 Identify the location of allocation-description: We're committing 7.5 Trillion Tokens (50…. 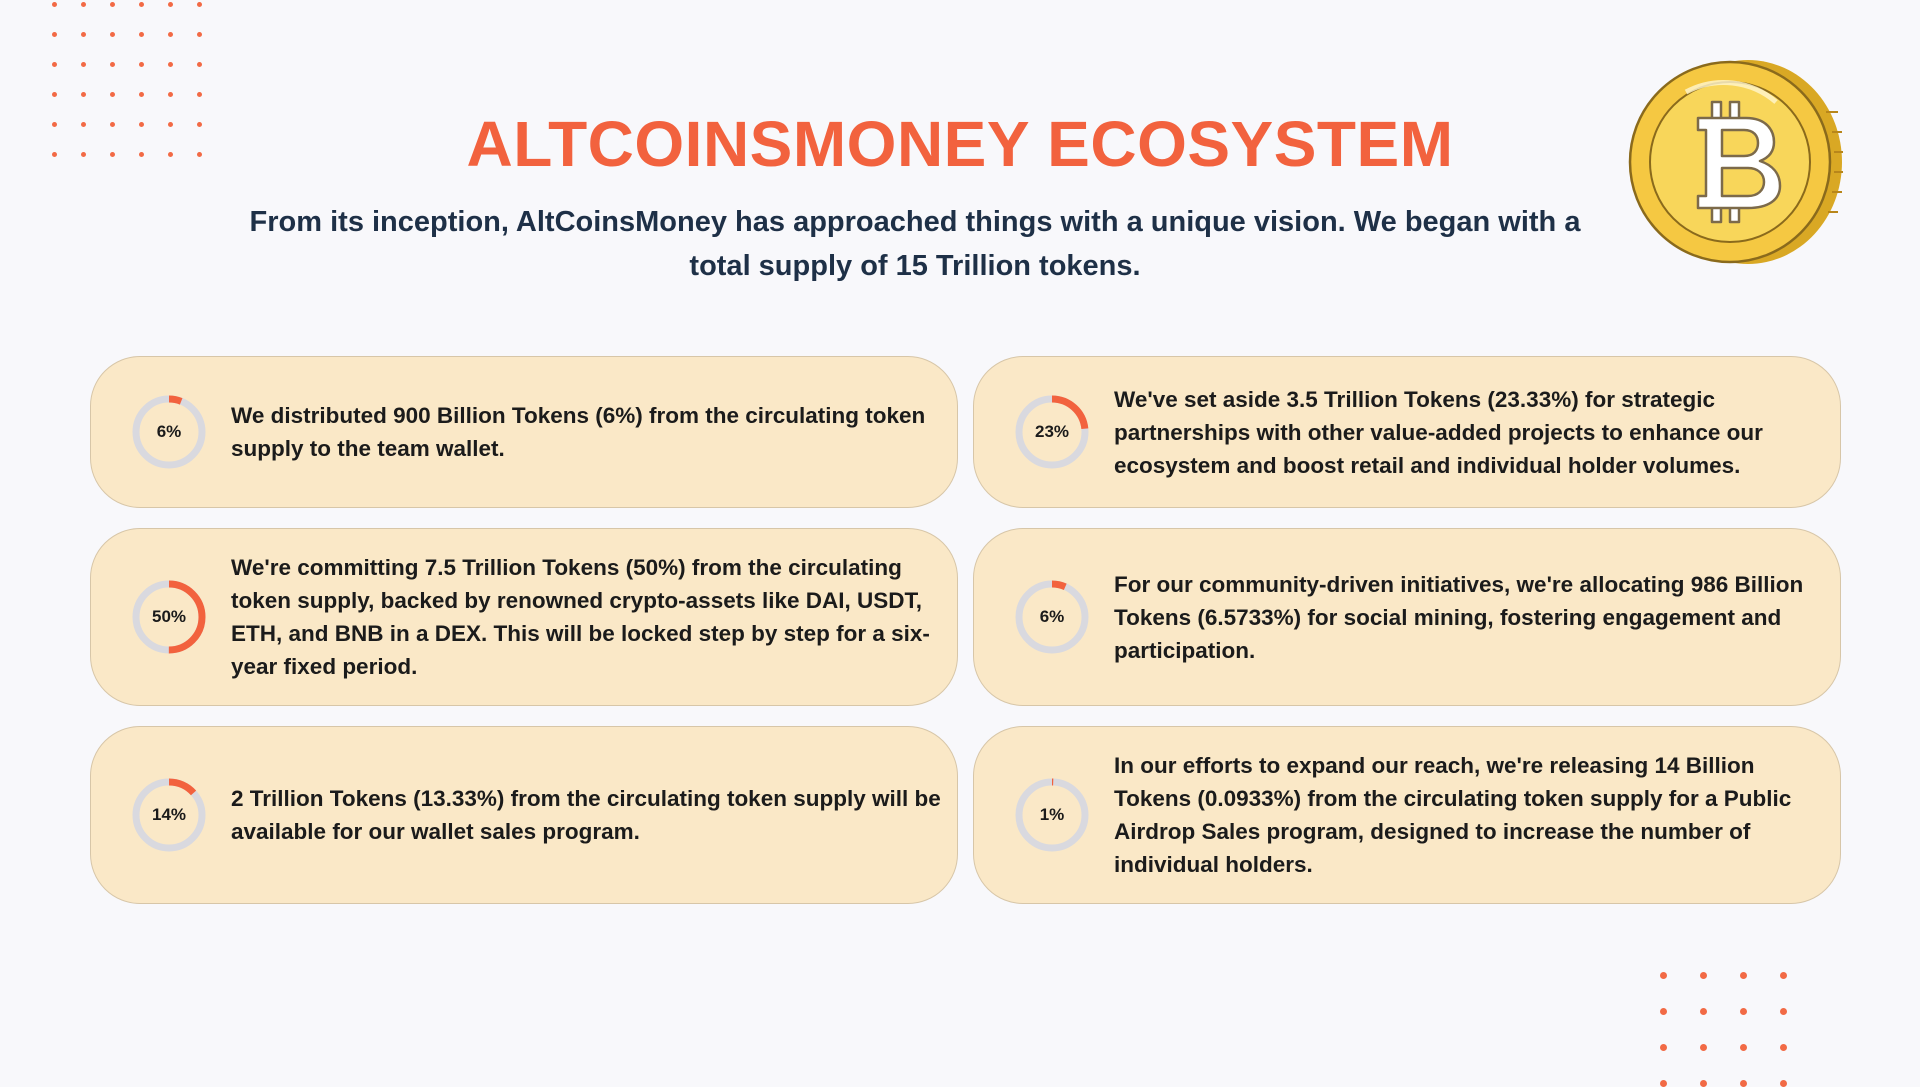
(580, 617).